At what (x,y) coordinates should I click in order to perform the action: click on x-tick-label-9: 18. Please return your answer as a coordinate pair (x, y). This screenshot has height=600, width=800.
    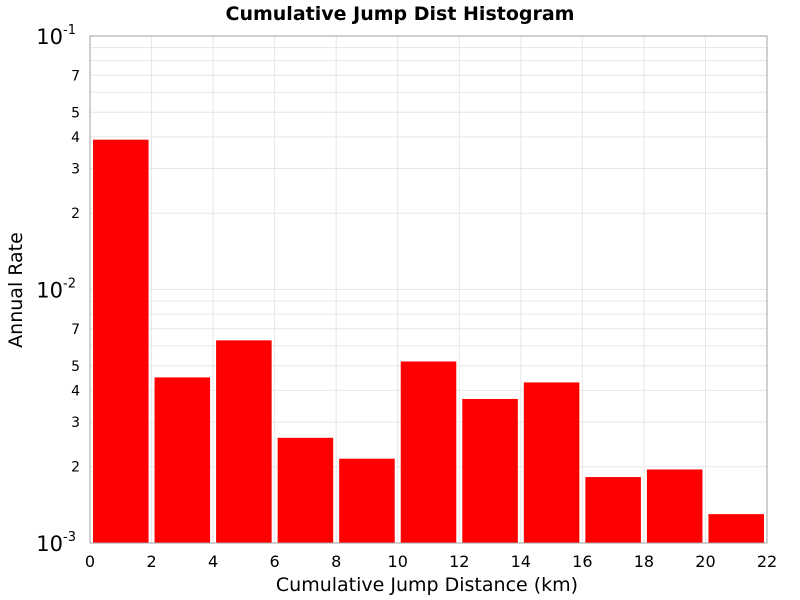
    Looking at the image, I should click on (644, 561).